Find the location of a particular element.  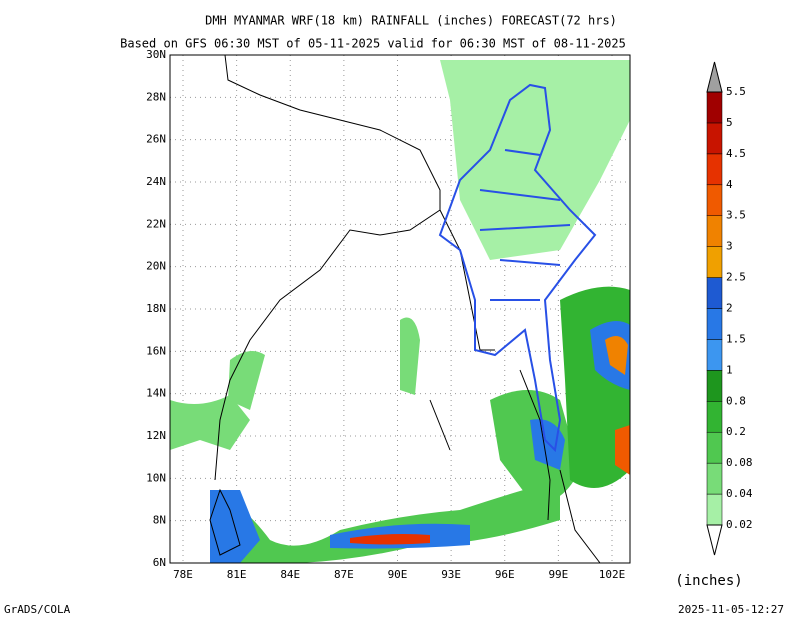

lat-label: 24N is located at coordinates (156, 181).